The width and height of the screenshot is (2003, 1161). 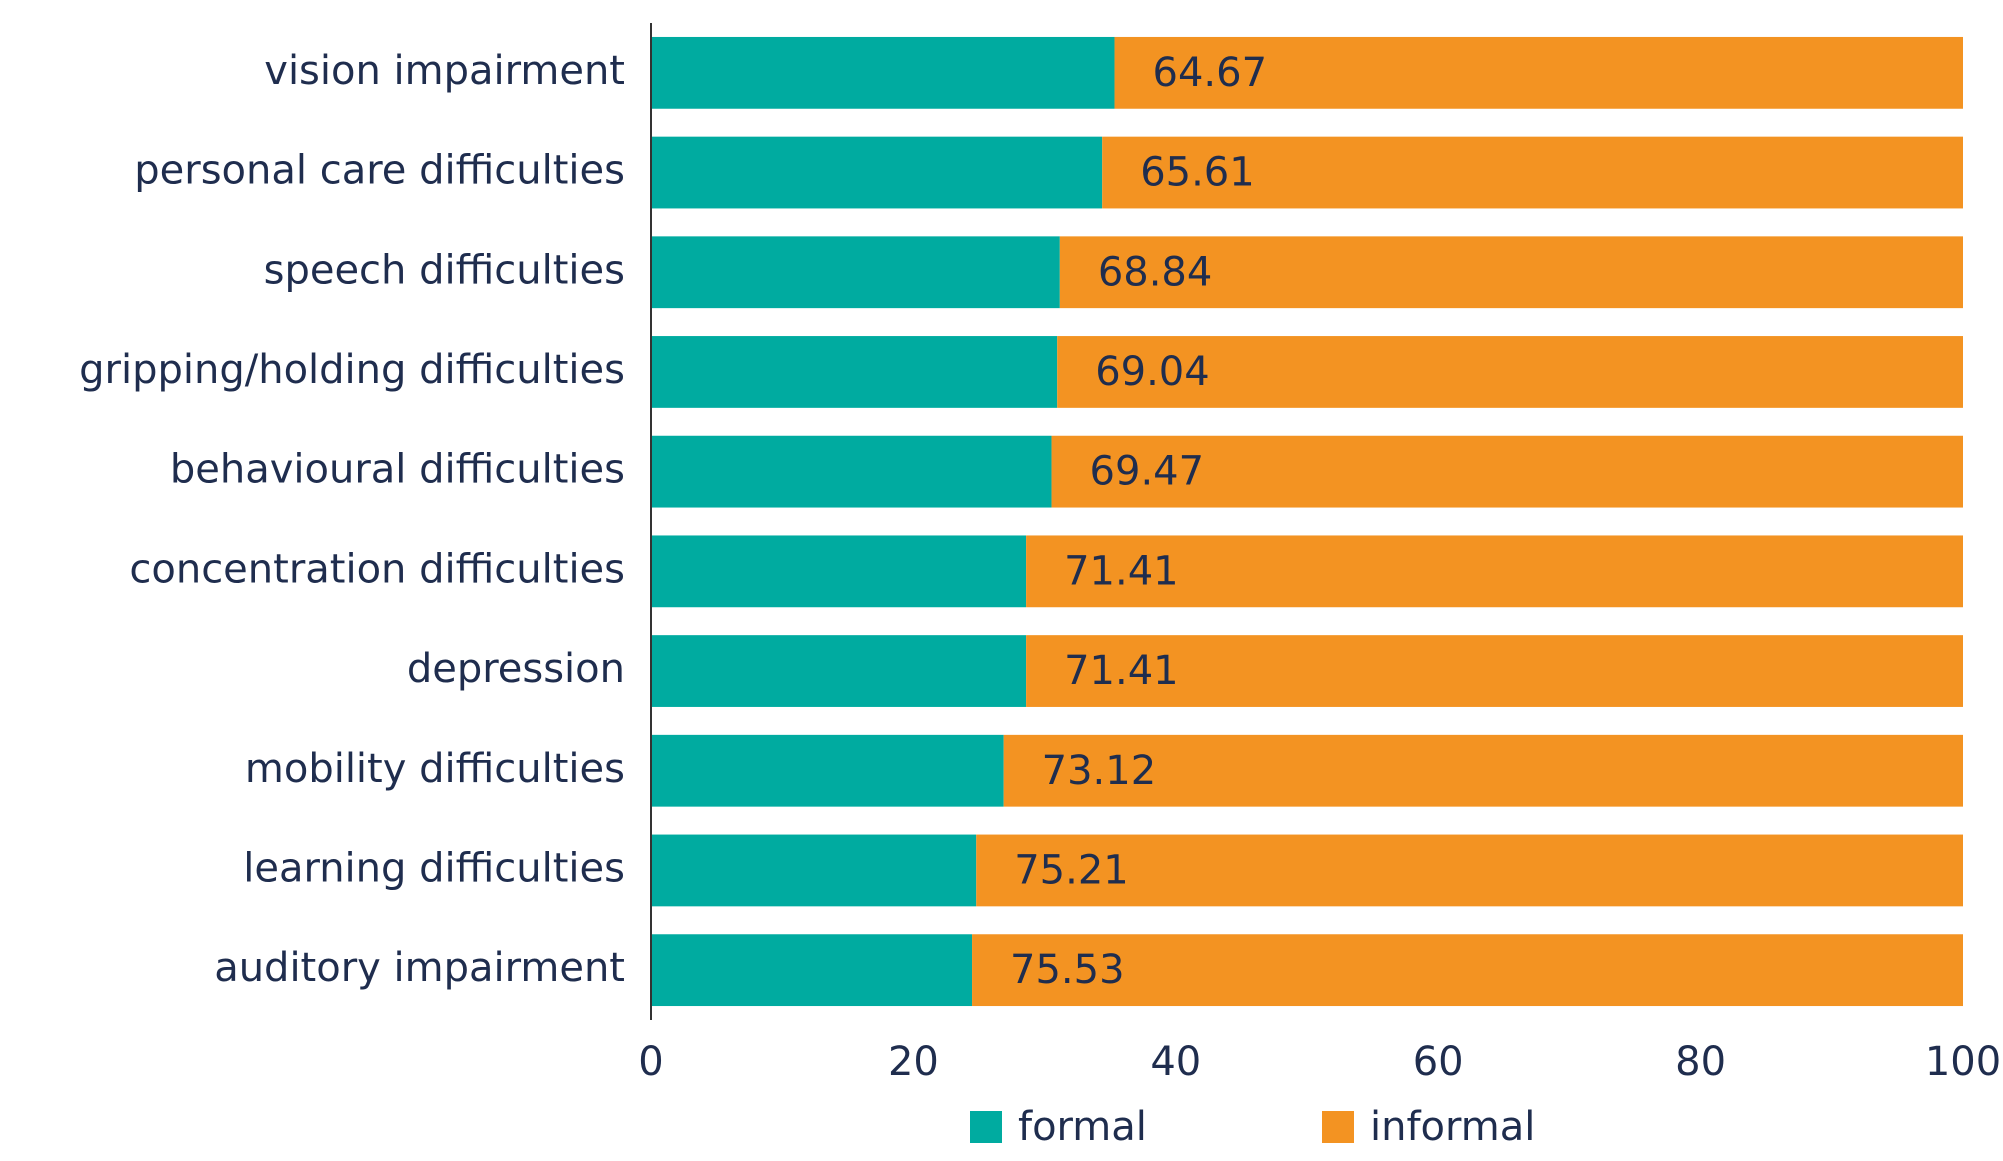 I want to click on y-tick-label: behavioural difficulties, so click(x=397, y=470).